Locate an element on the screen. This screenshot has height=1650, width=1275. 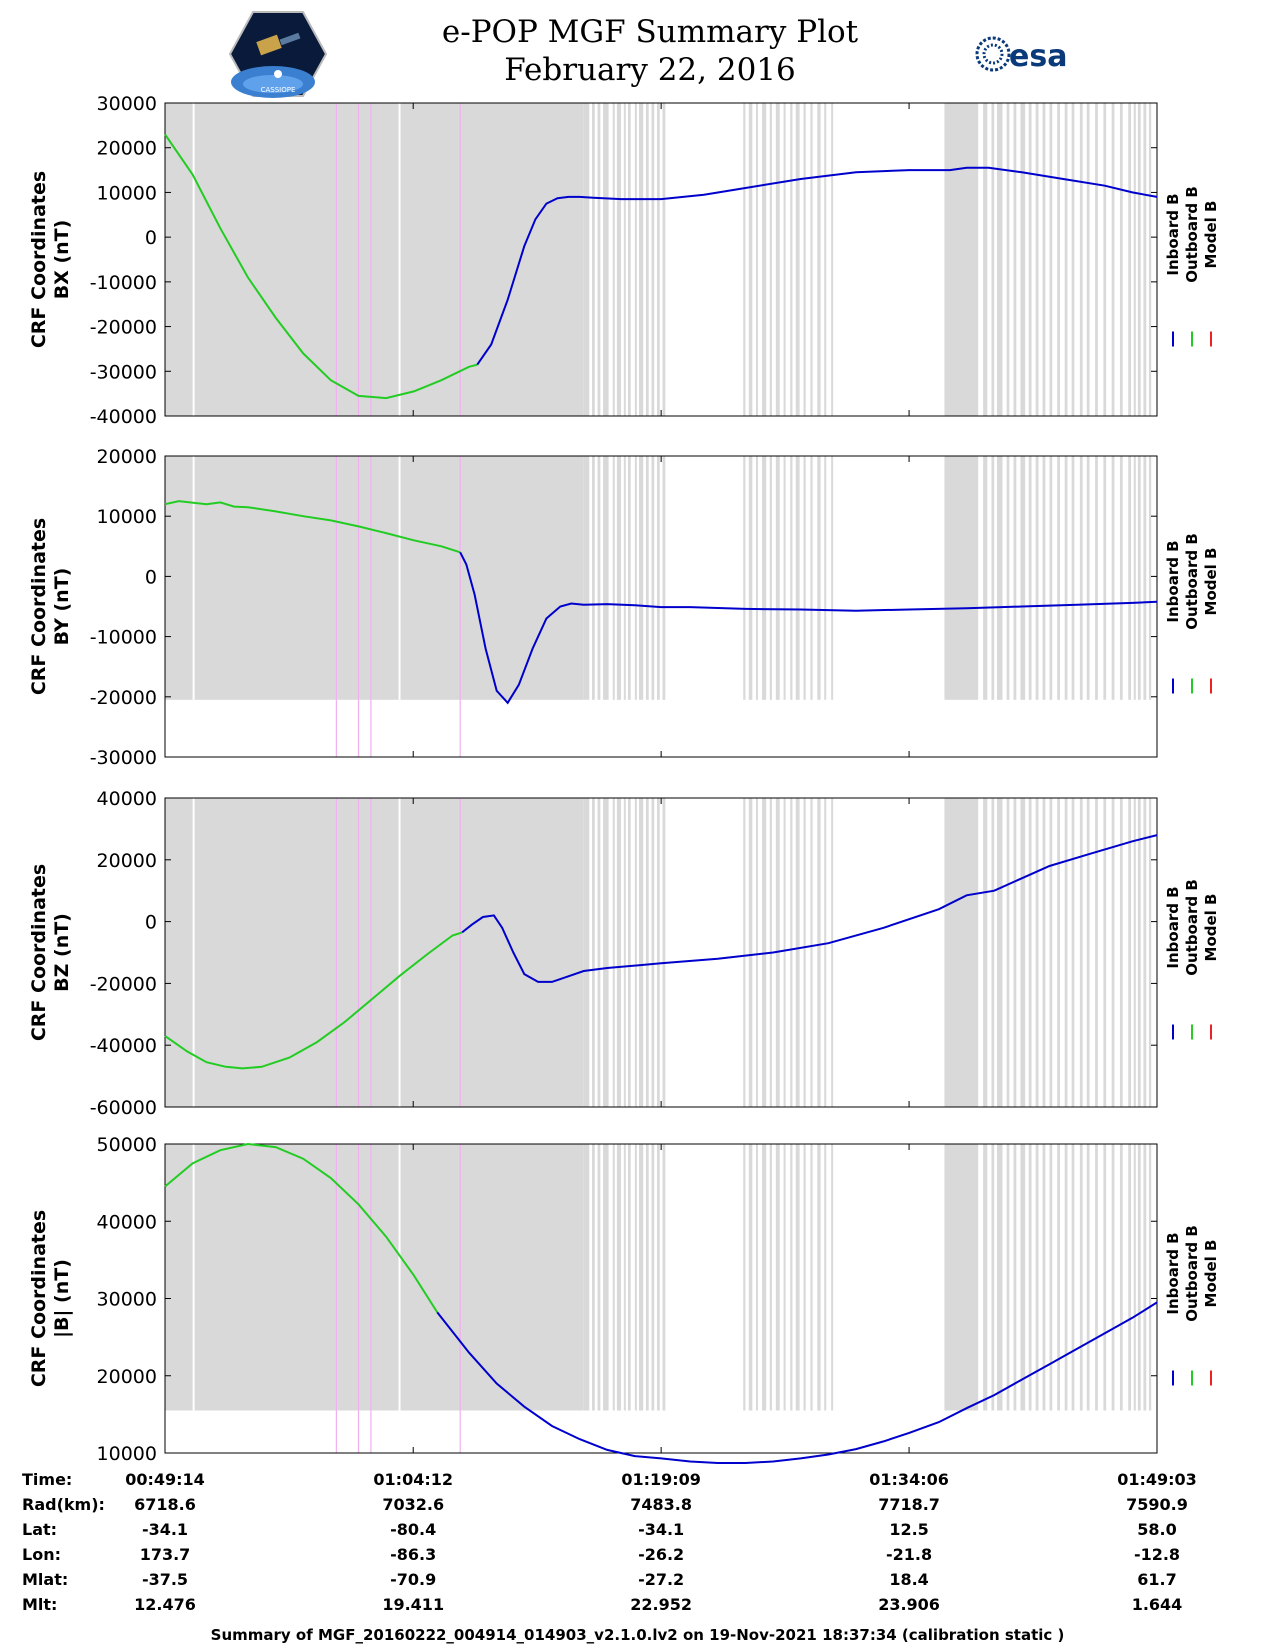
y-tick-label: -40000 is located at coordinates (123, 1046).